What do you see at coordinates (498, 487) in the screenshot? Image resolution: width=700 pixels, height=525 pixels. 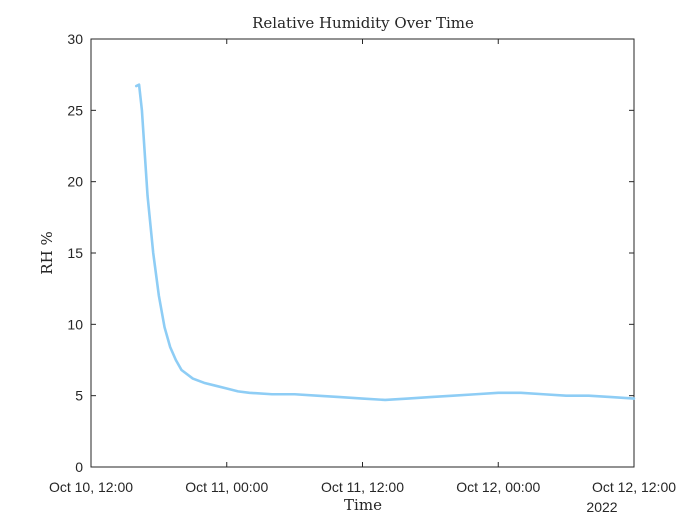 I see `x-tick-label: Oct 12, 00:00` at bounding box center [498, 487].